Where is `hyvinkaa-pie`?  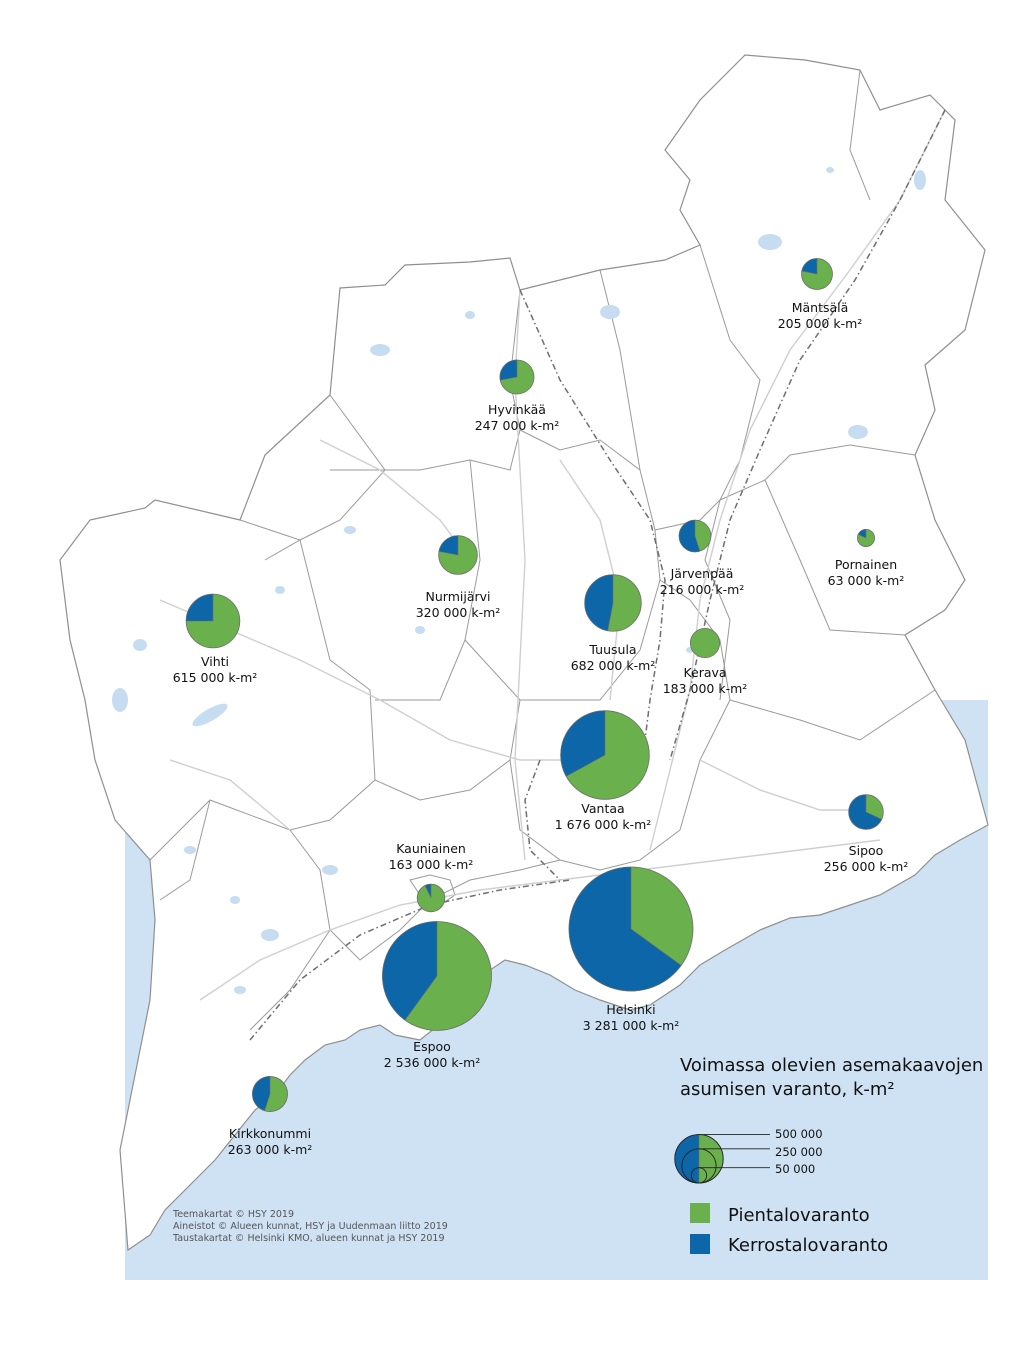
hyvinkaa-pie is located at coordinates (517, 377).